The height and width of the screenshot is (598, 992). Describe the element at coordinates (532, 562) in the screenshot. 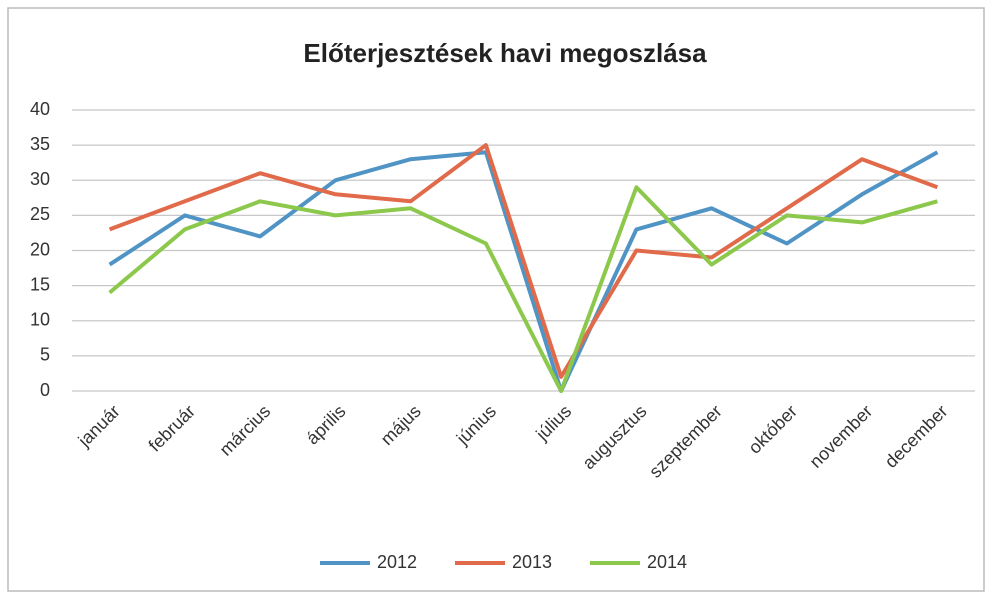

I see `legend-label: 2013` at that location.